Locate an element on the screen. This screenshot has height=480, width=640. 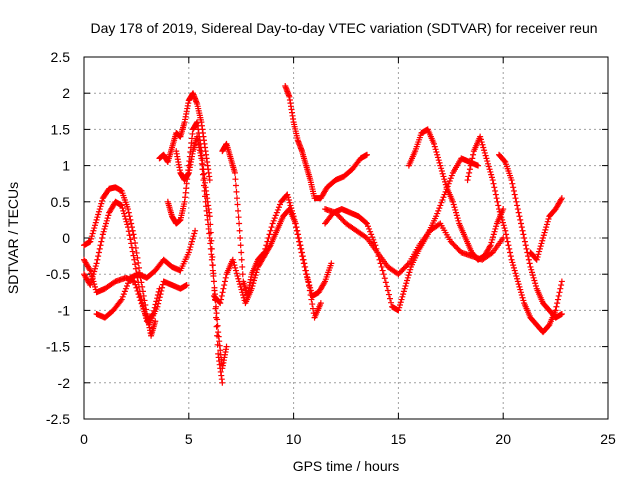
series-arc-p is located at coordinates (546, 229).